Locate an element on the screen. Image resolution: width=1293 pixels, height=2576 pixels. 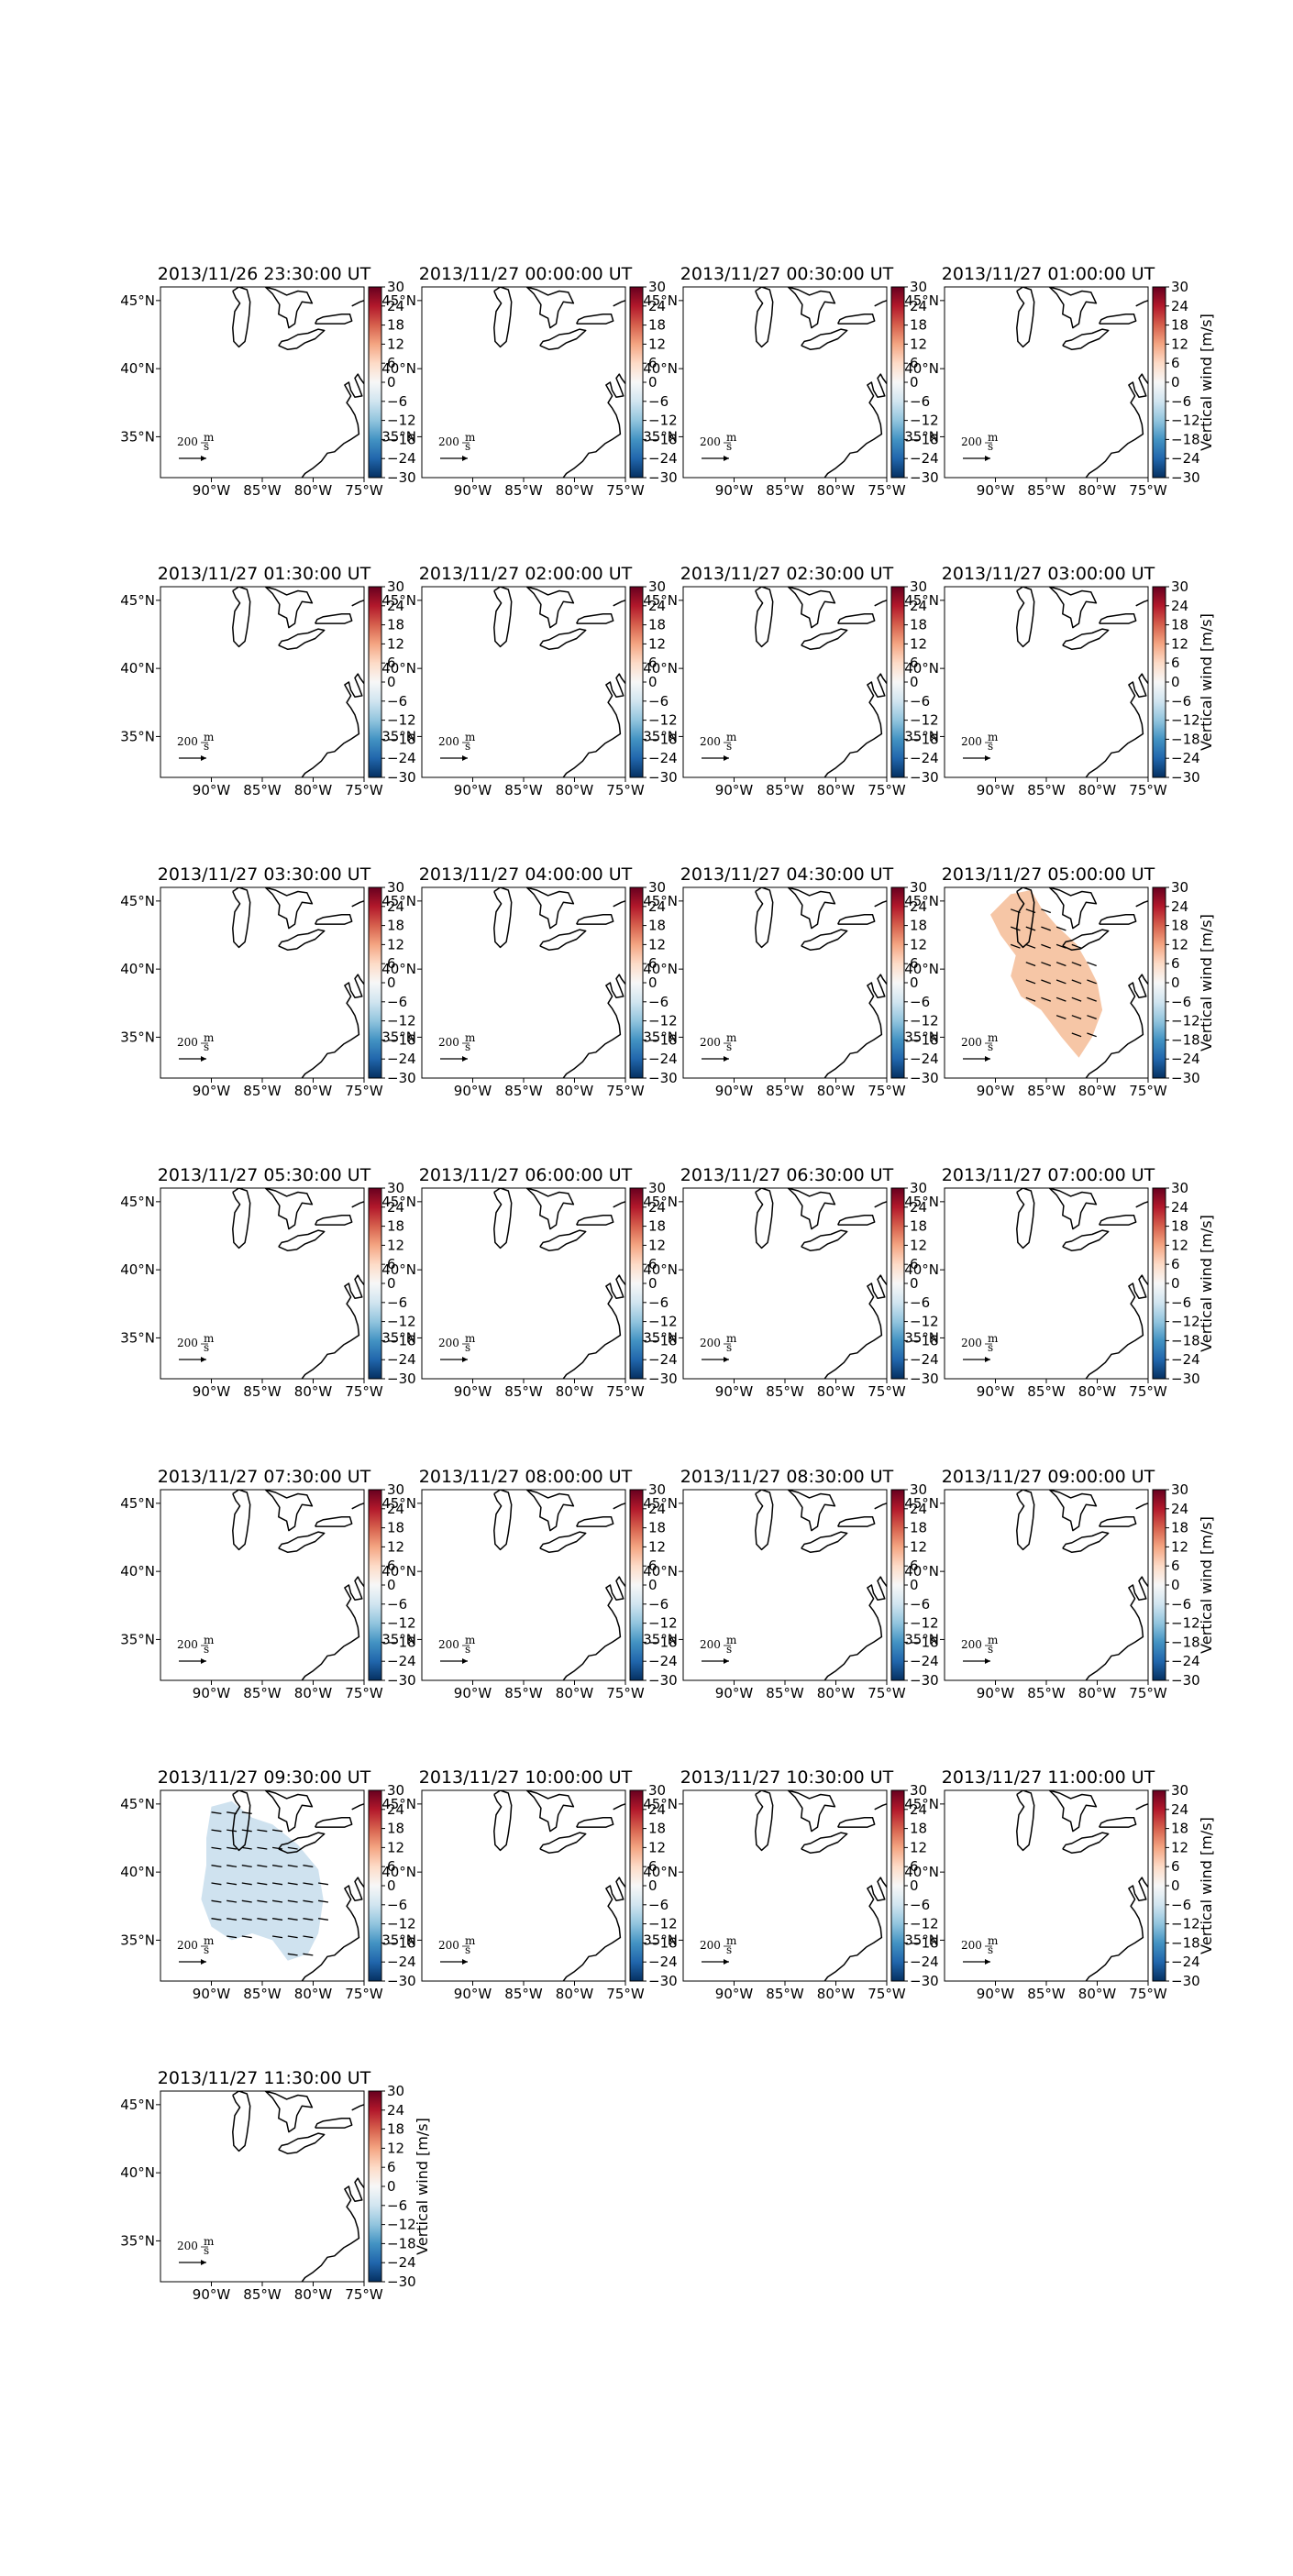
y-tick-label: 45°N is located at coordinates (137, 901).